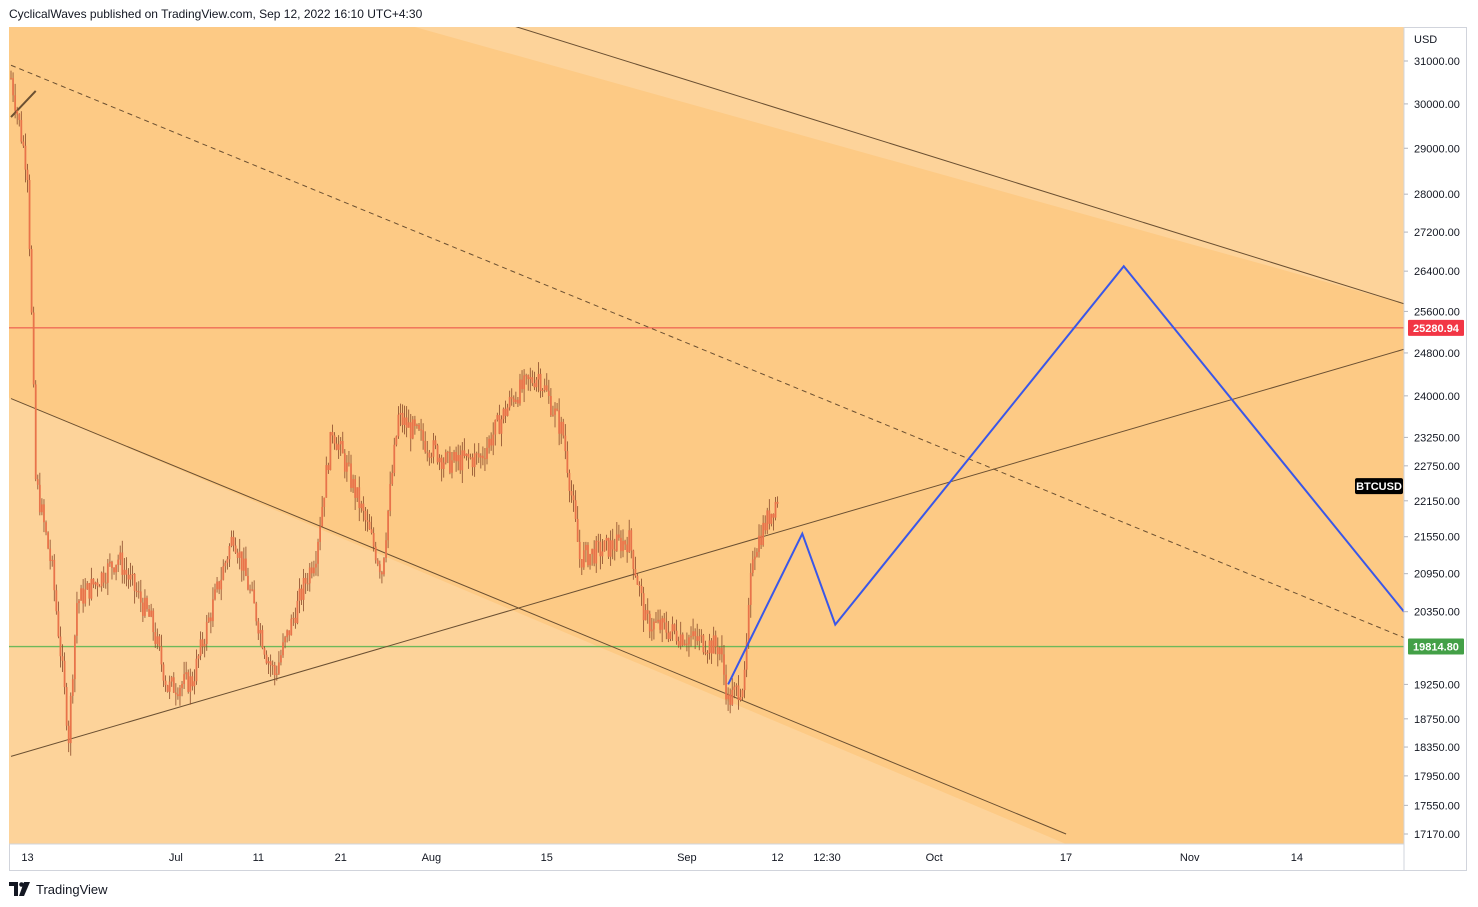 This screenshot has height=907, width=1478. I want to click on support-price-badge: 19814.80, so click(1436, 646).